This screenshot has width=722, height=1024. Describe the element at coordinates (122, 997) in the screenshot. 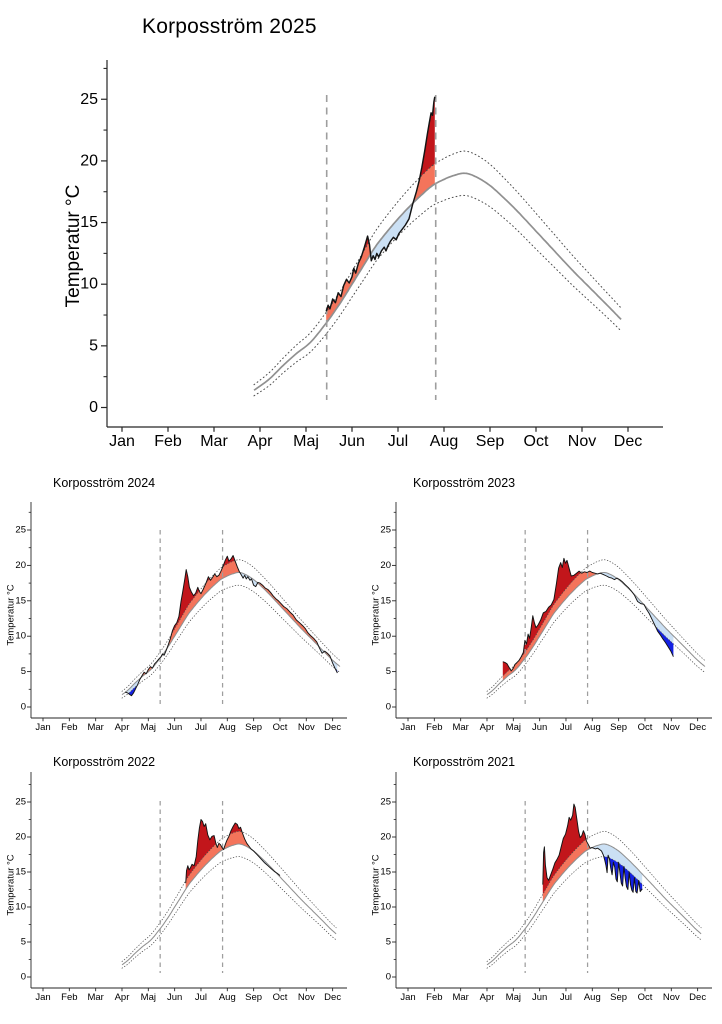

I see `x-tick-label-2022: Apr` at that location.